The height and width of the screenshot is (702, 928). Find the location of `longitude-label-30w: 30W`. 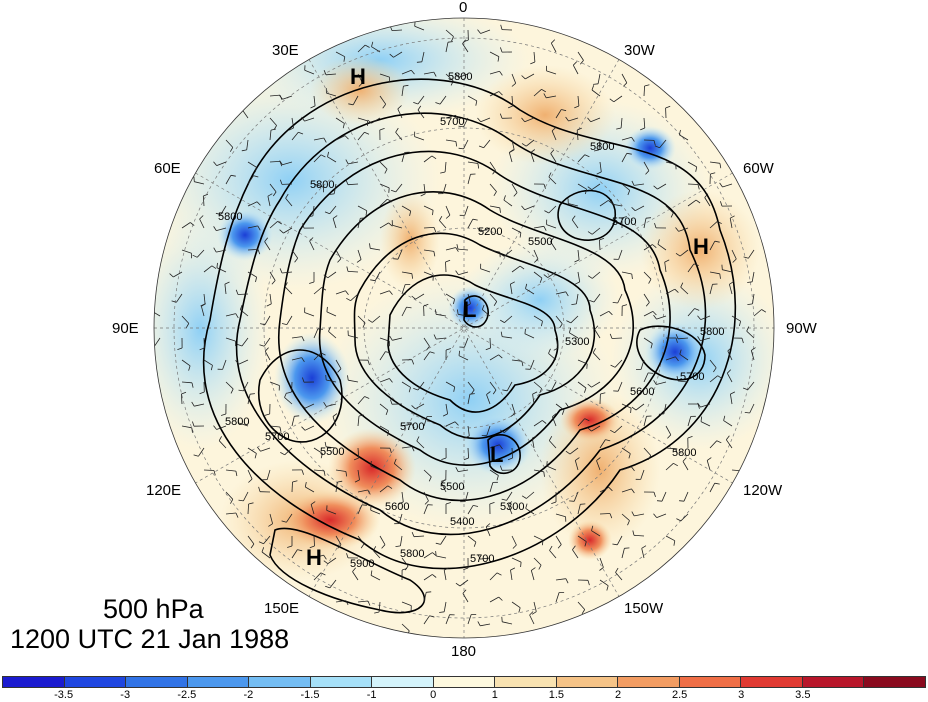

longitude-label-30w: 30W is located at coordinates (639, 50).